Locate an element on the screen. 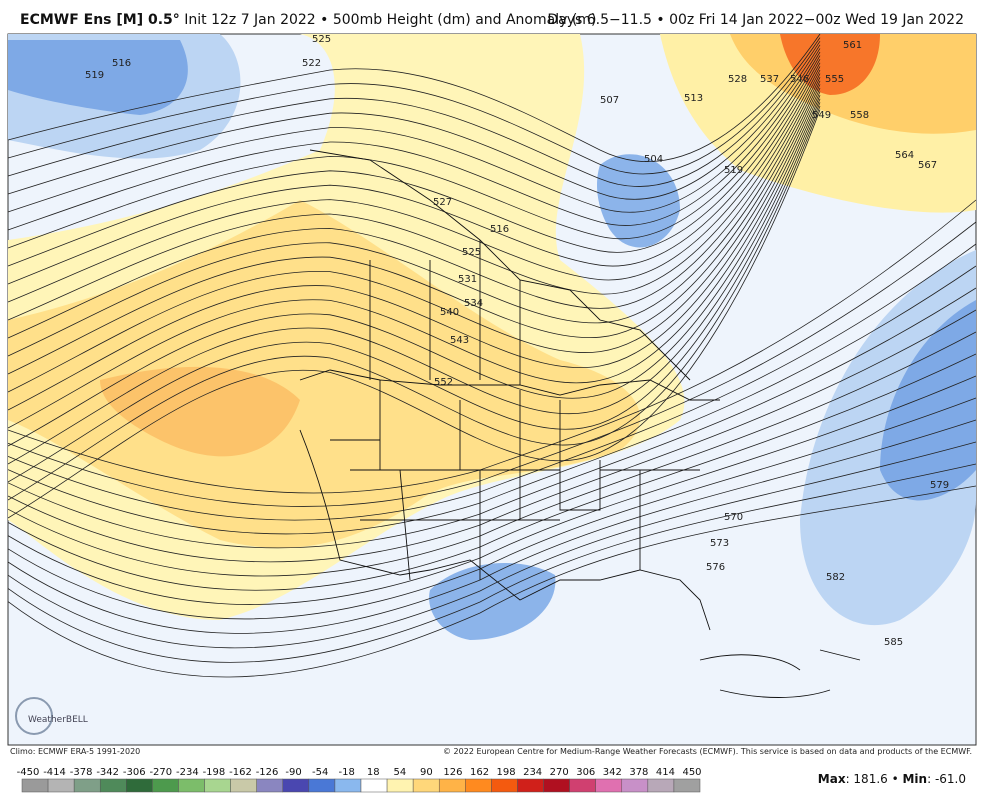  contour-label: 585 is located at coordinates (893, 642).